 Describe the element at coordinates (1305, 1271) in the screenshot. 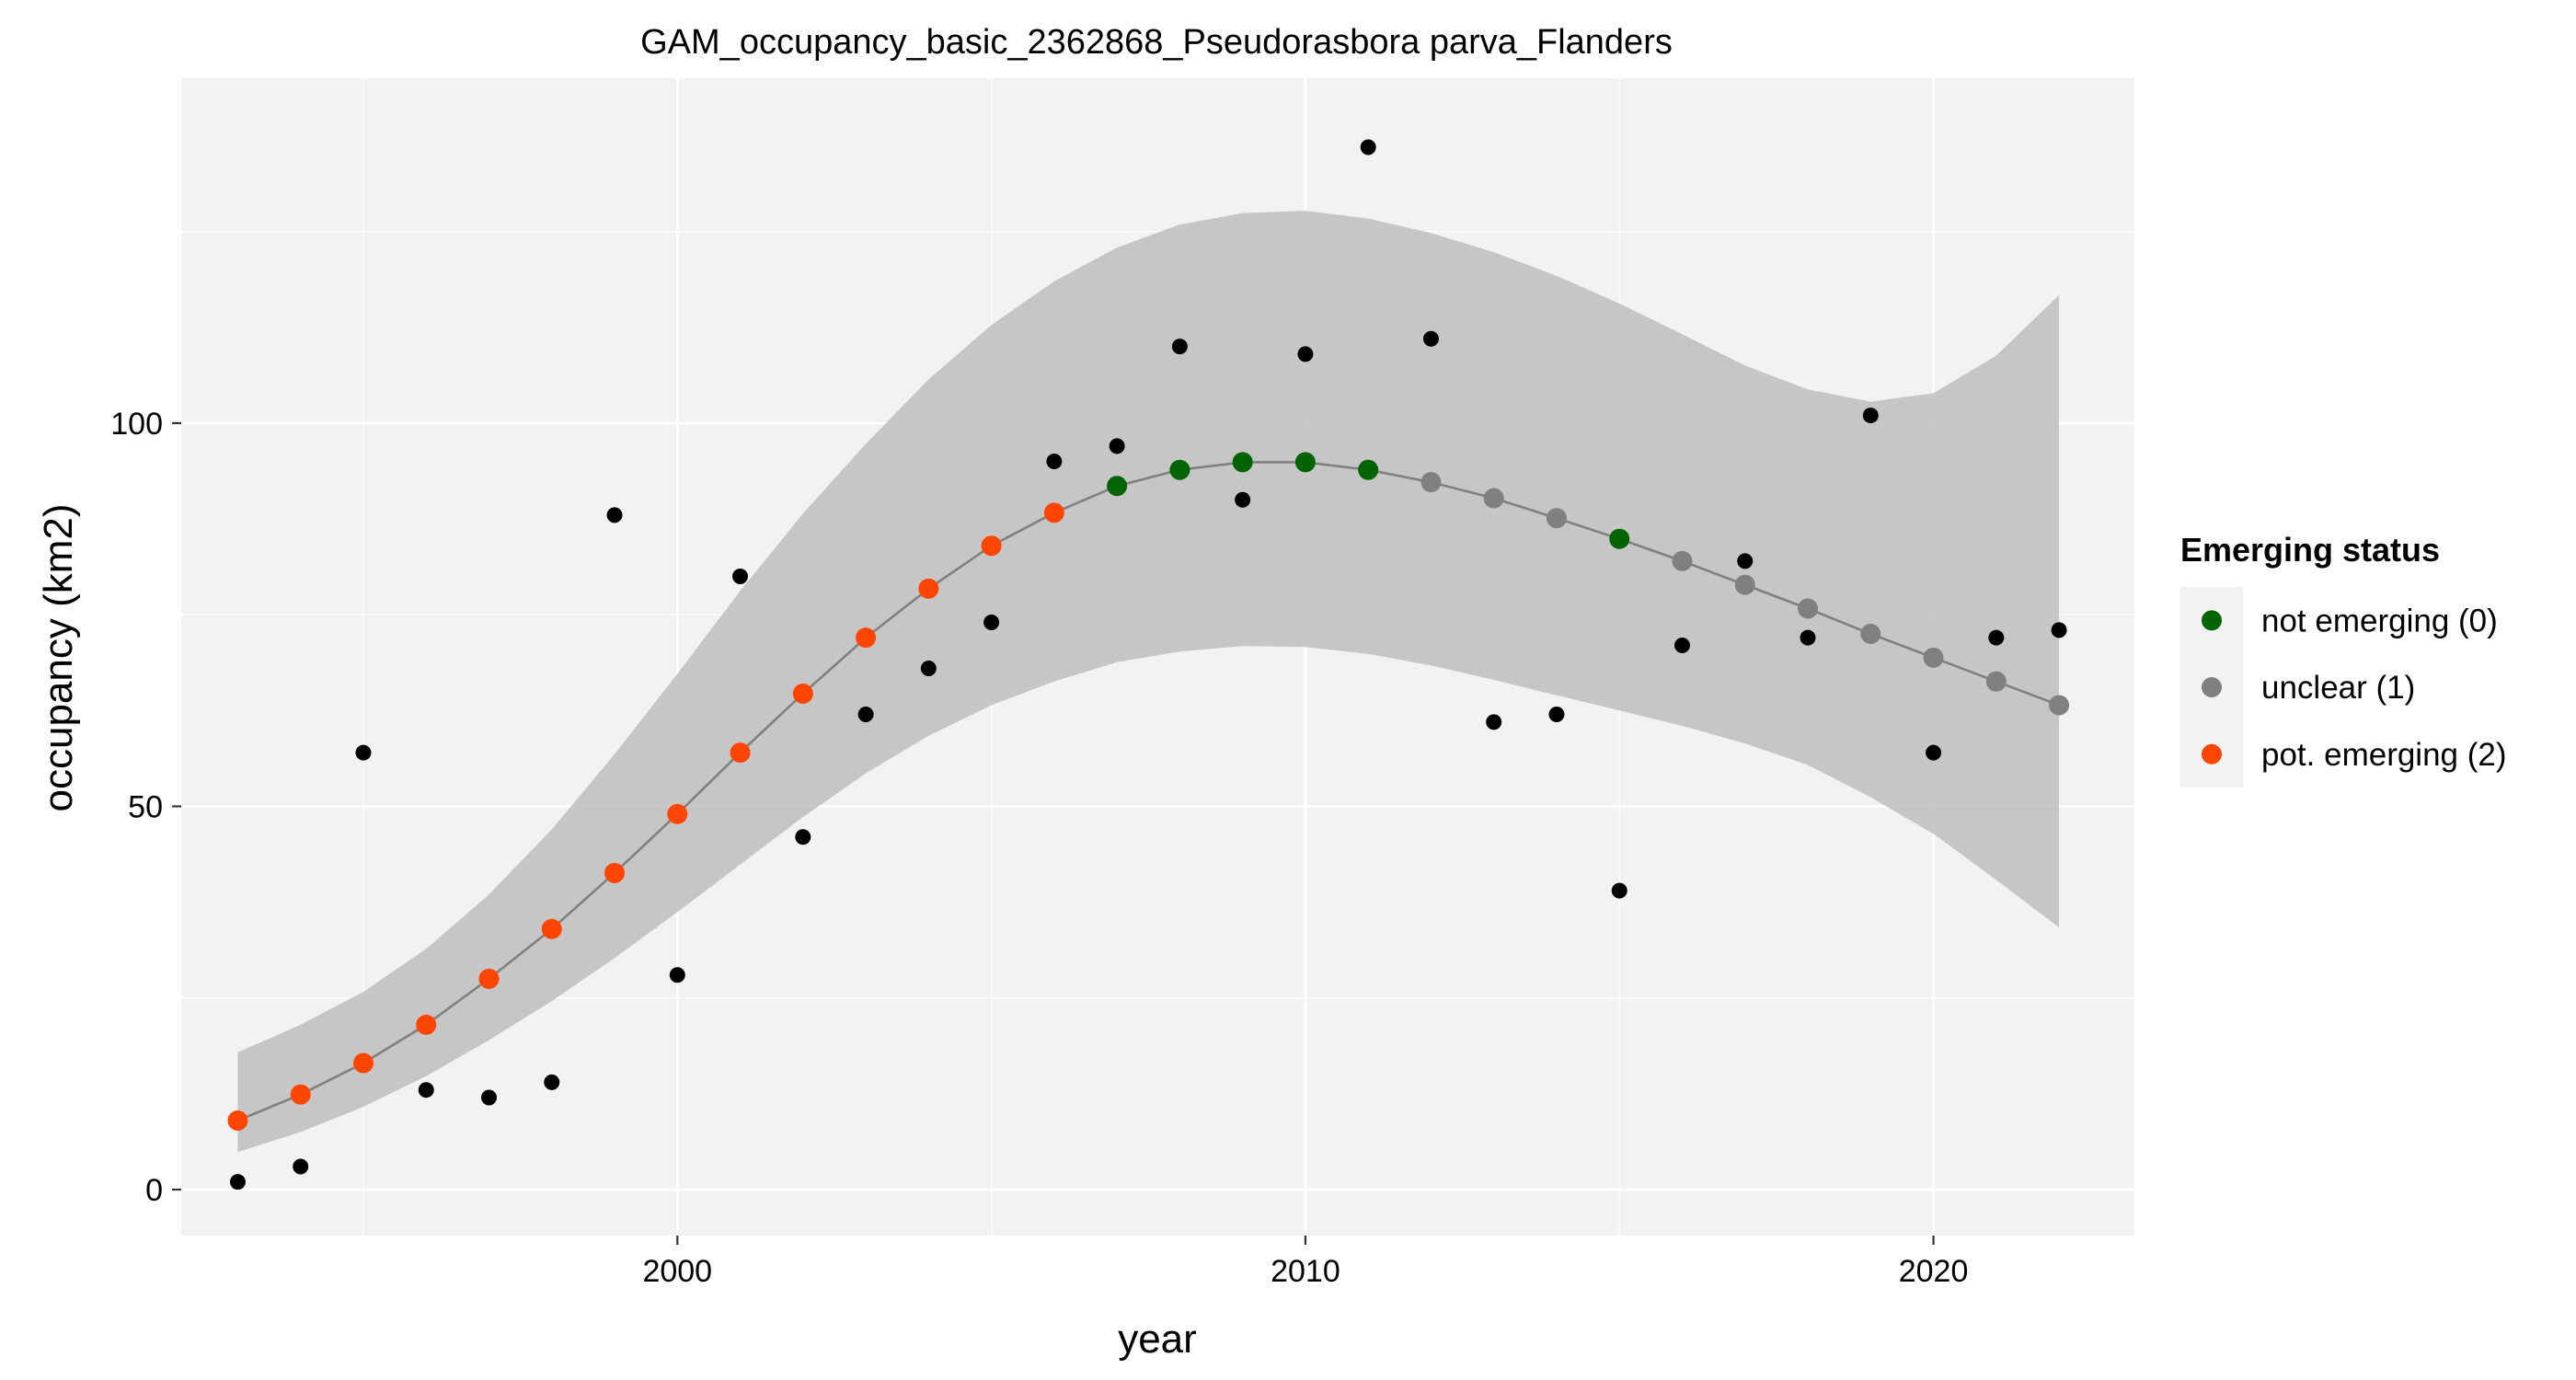

I see `x-tick-label: 2010` at that location.